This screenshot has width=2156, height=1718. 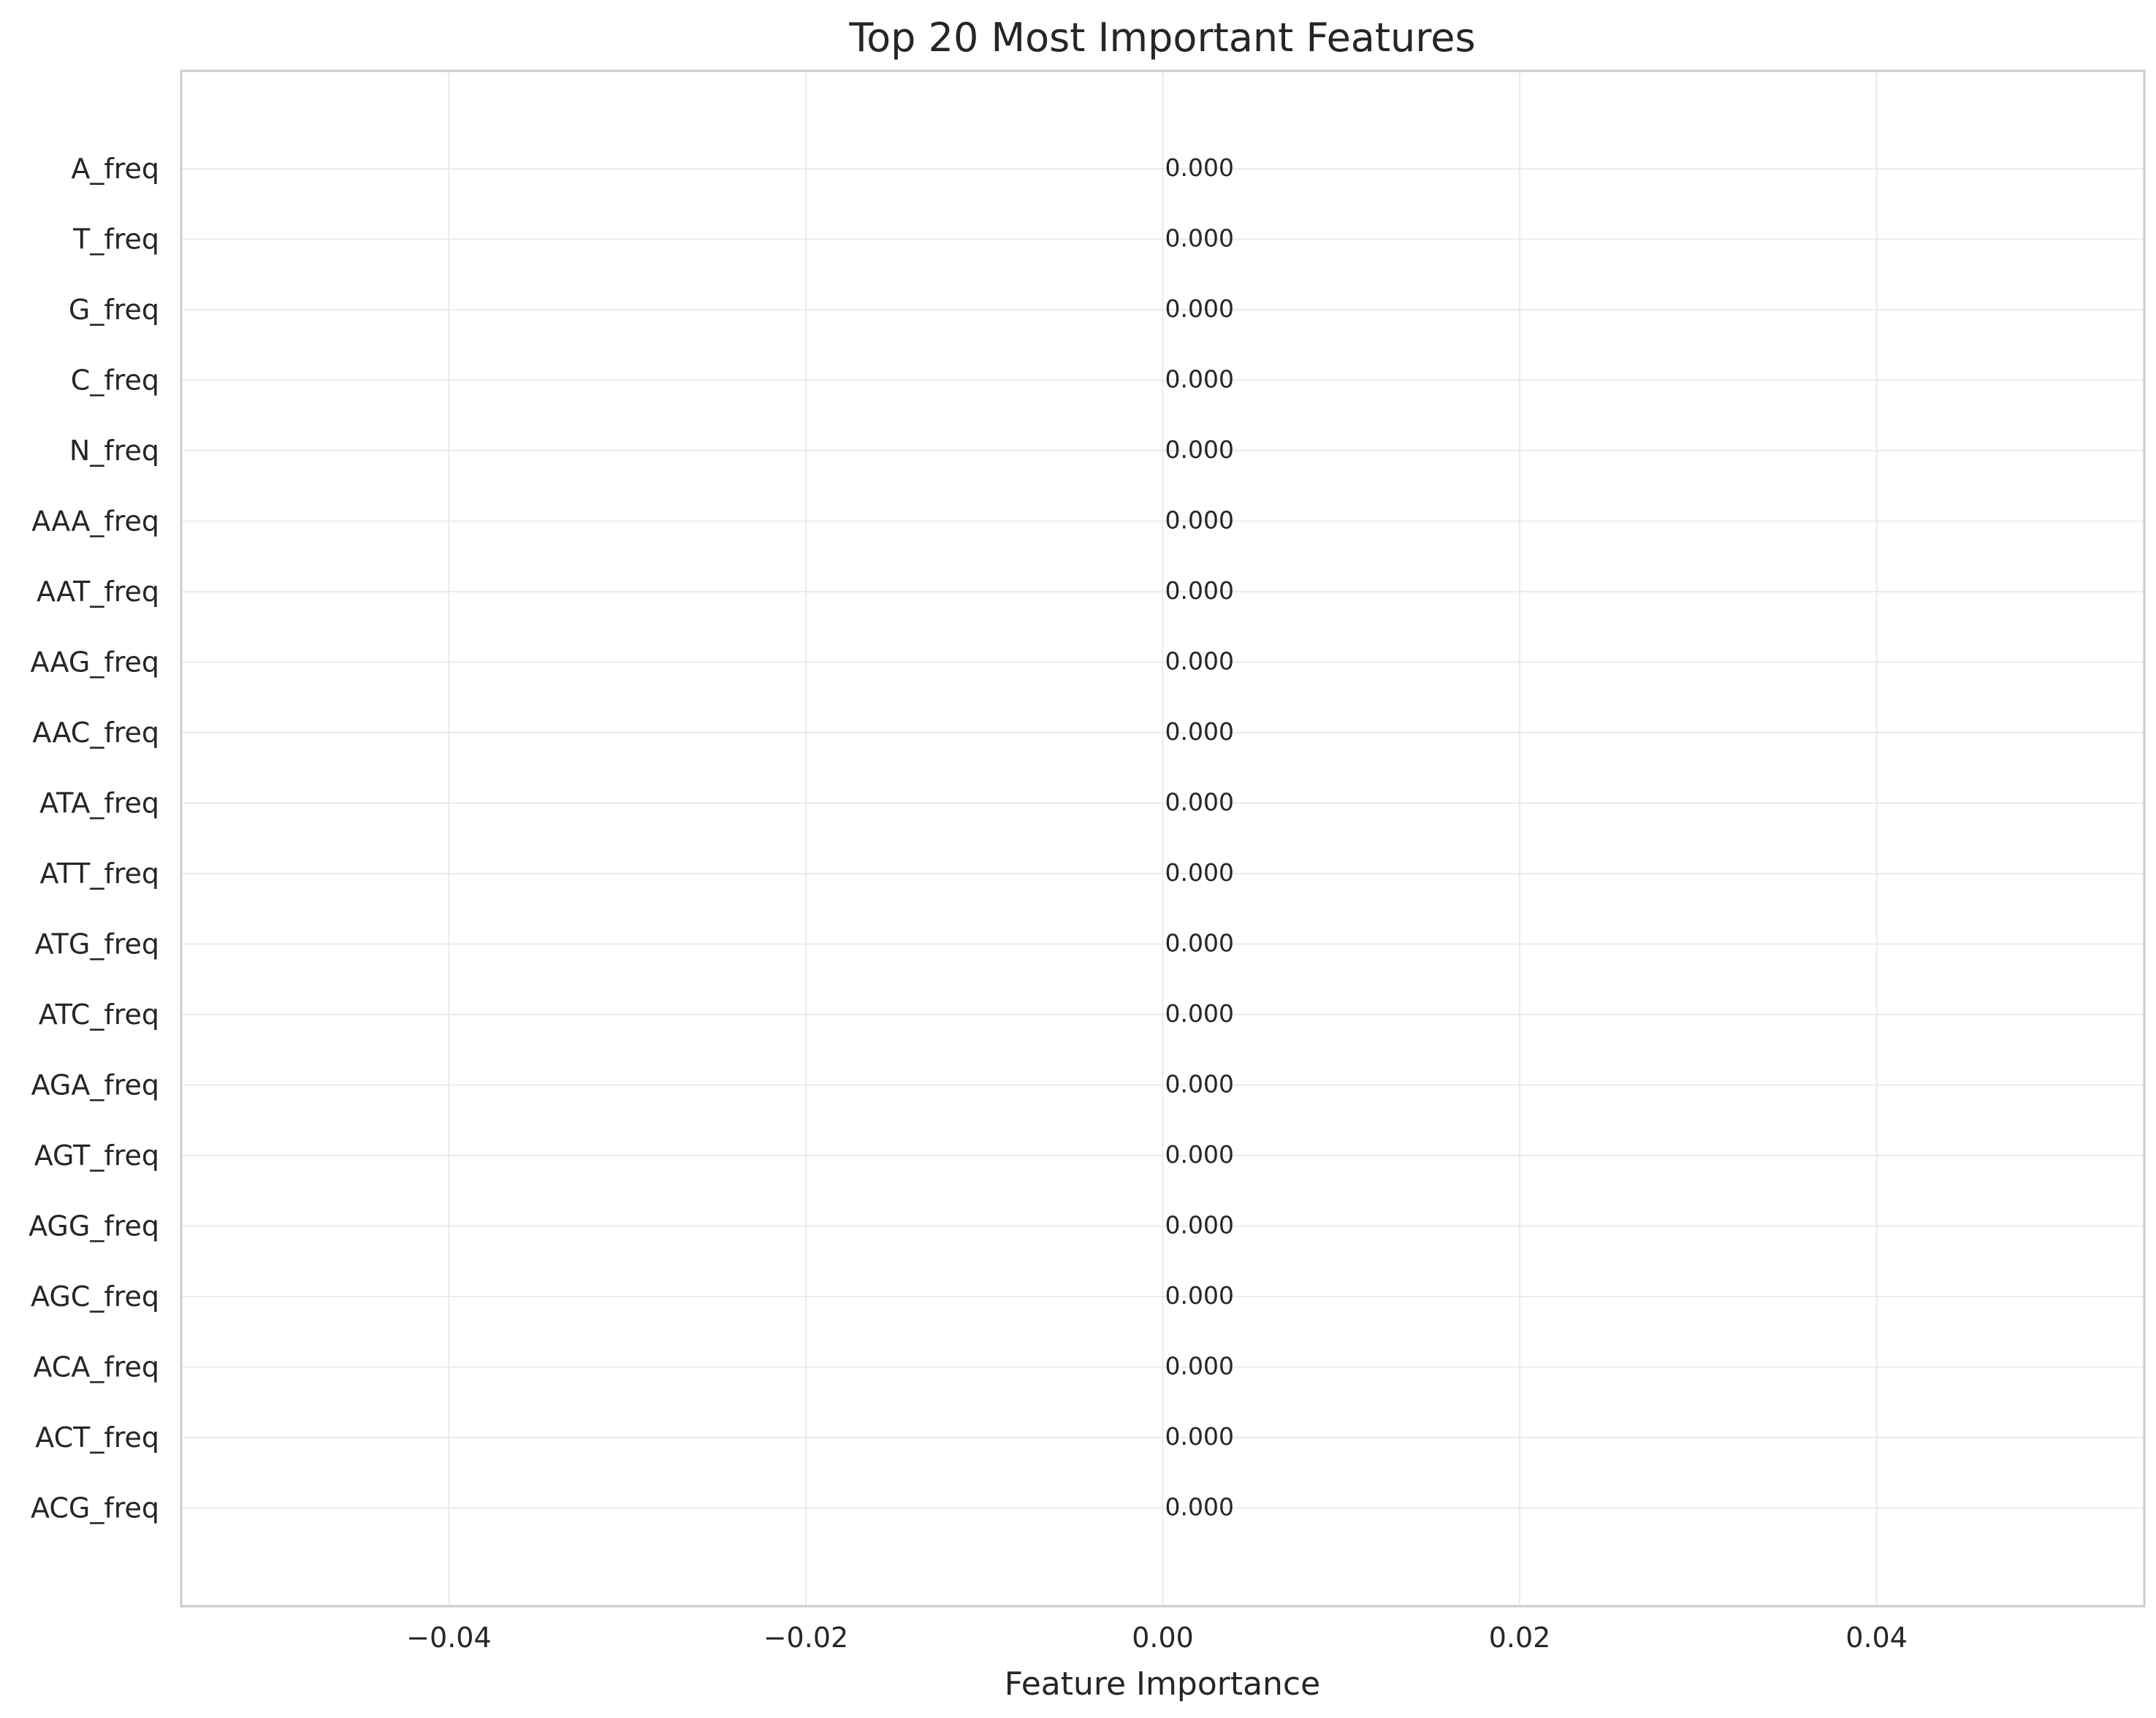 What do you see at coordinates (95, 1296) in the screenshot?
I see `y-tick-label: AGC_freq` at bounding box center [95, 1296].